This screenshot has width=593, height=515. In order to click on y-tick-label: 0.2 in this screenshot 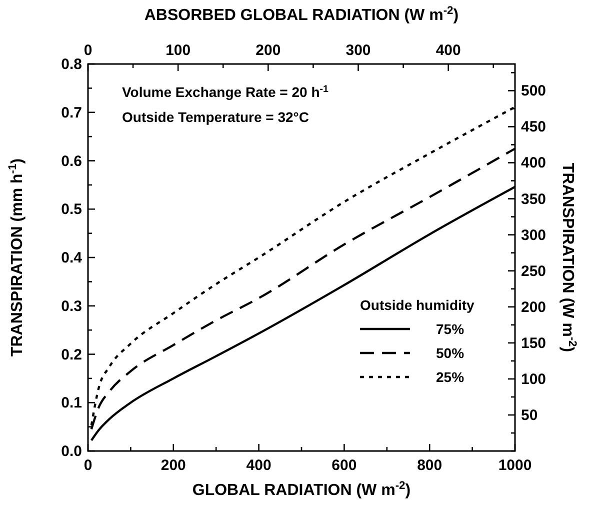, I will do `click(71, 355)`.